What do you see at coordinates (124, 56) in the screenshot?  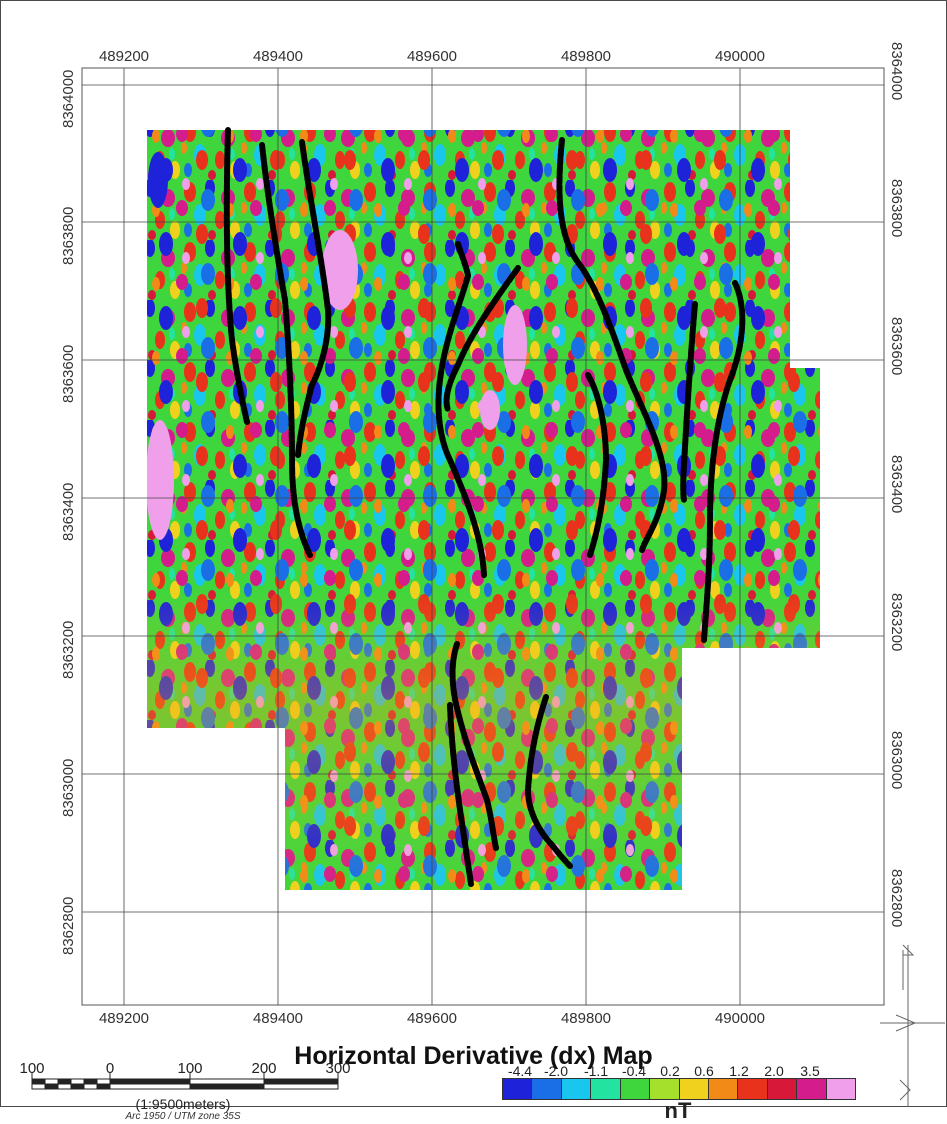 I see `easting-tick-top: 489200` at bounding box center [124, 56].